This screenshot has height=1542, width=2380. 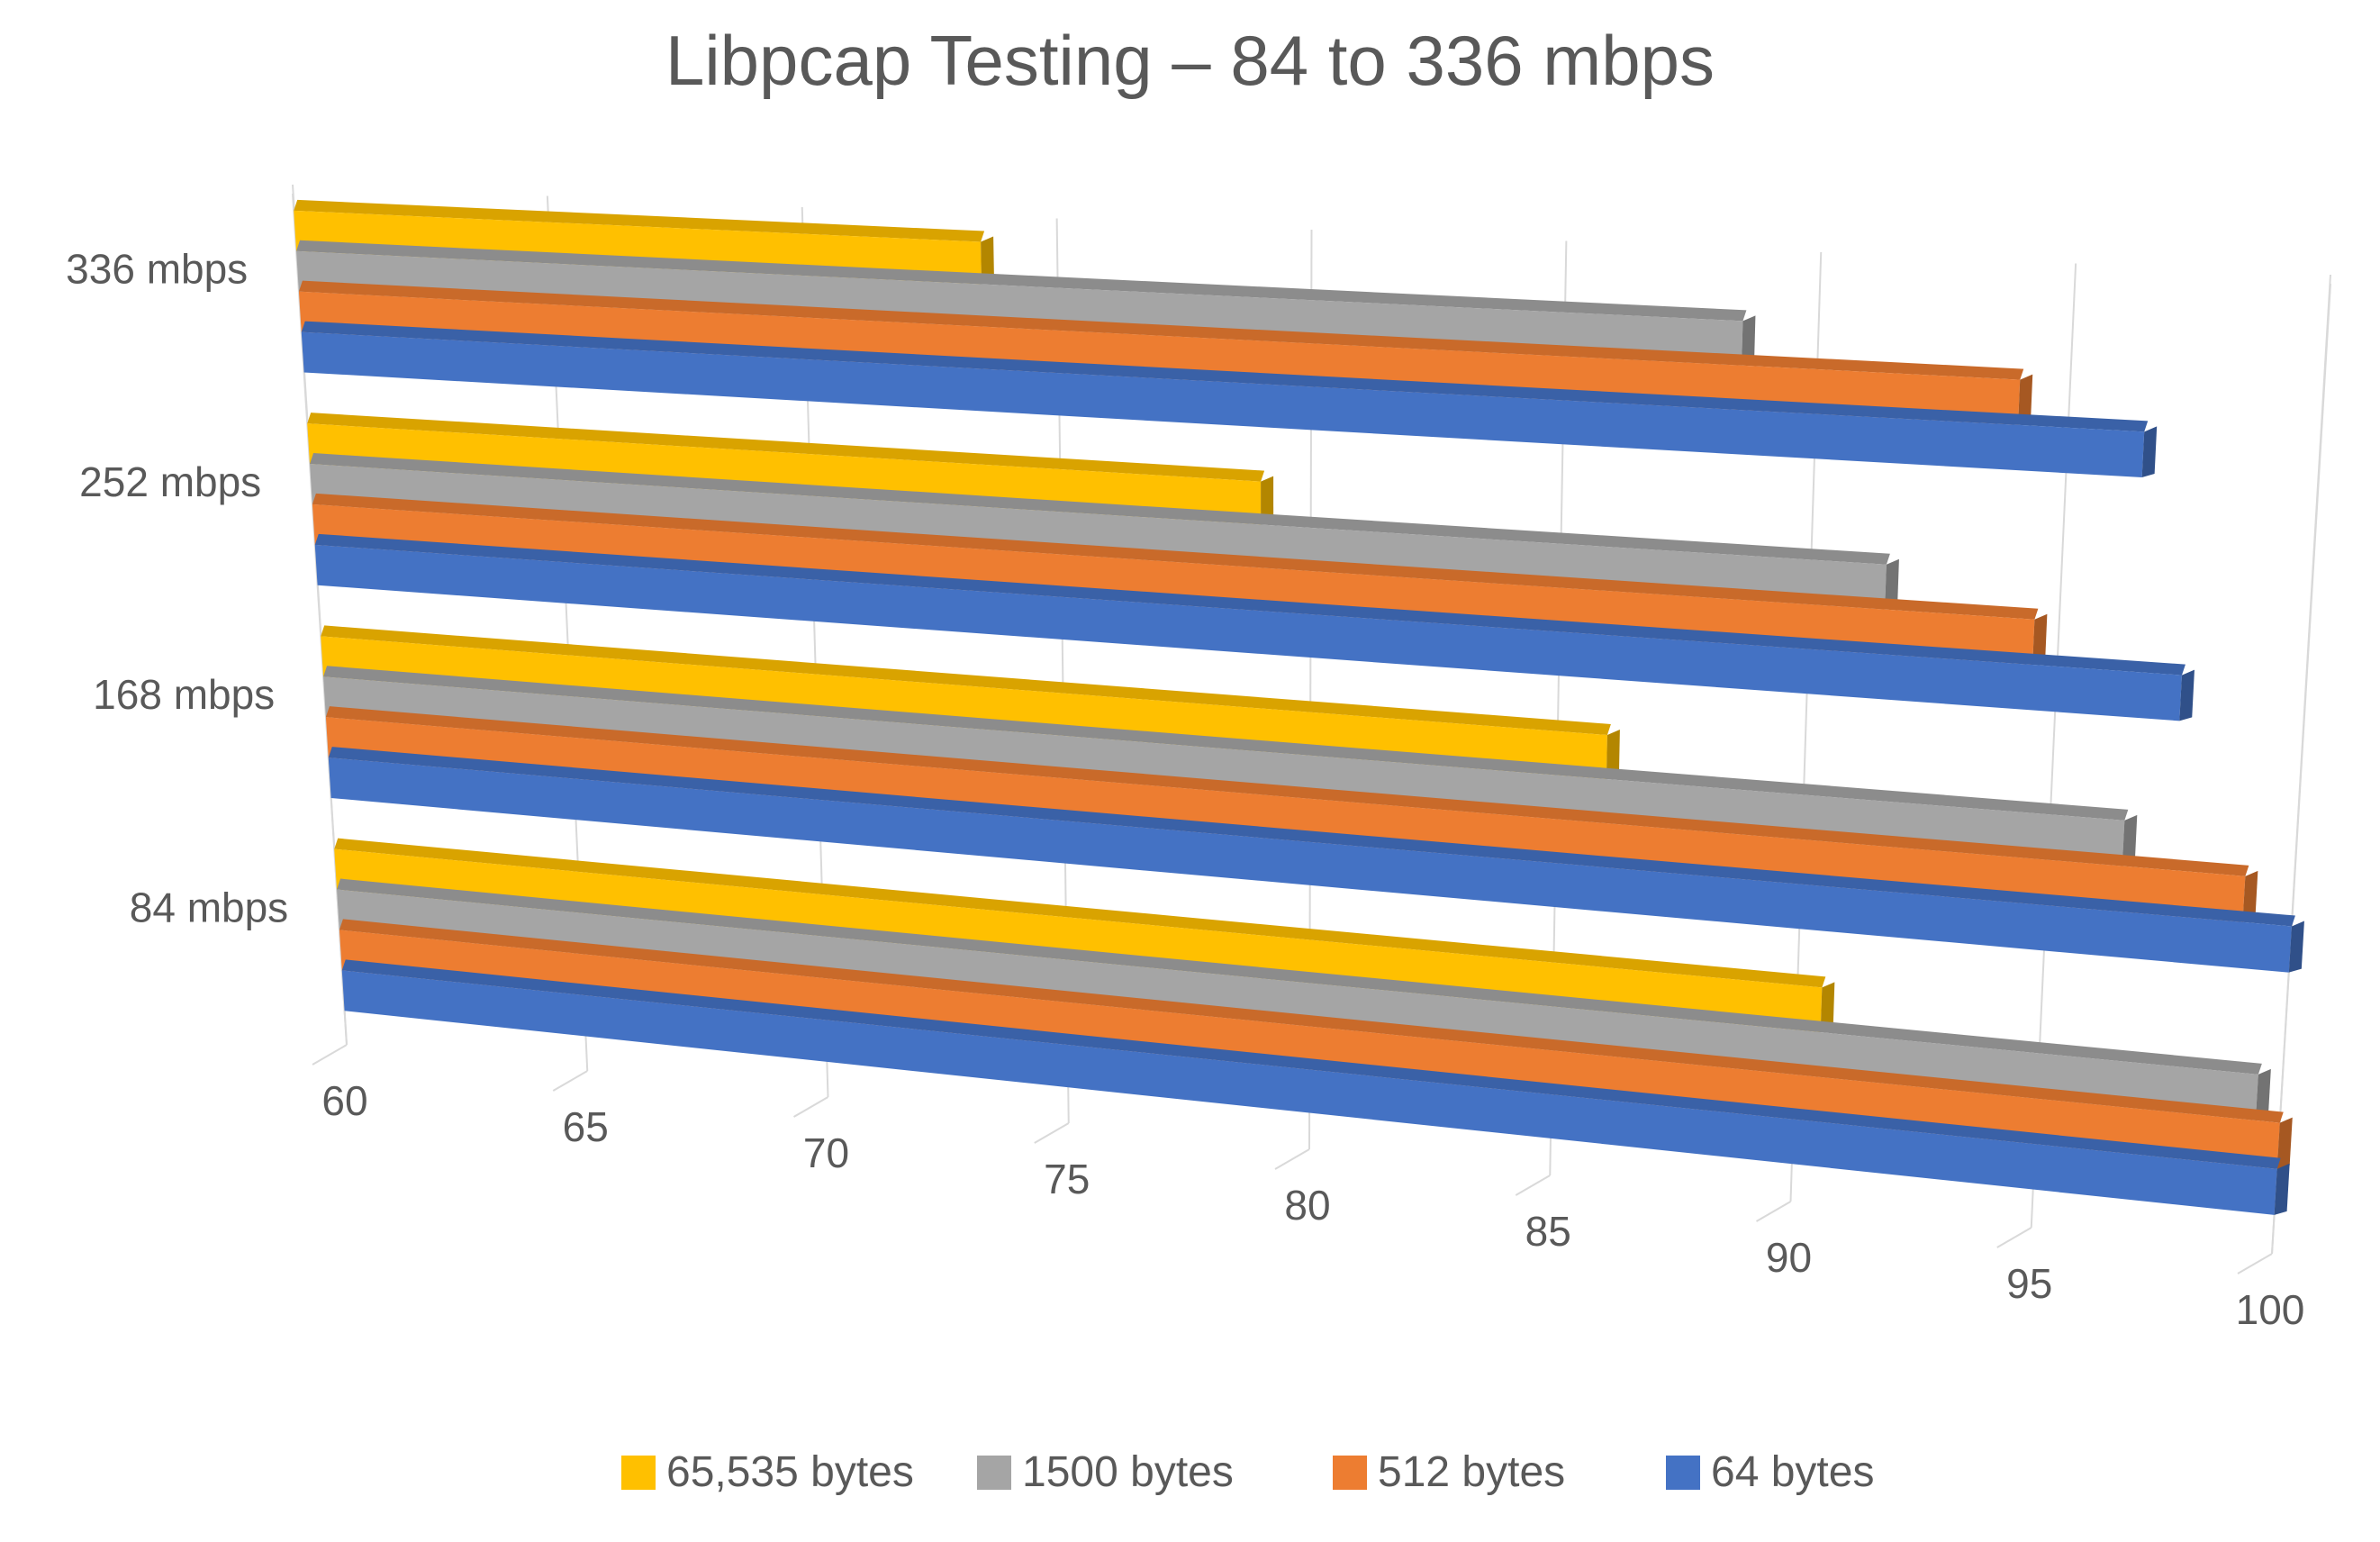 What do you see at coordinates (157, 269) in the screenshot?
I see `category-label: 336 mbps` at bounding box center [157, 269].